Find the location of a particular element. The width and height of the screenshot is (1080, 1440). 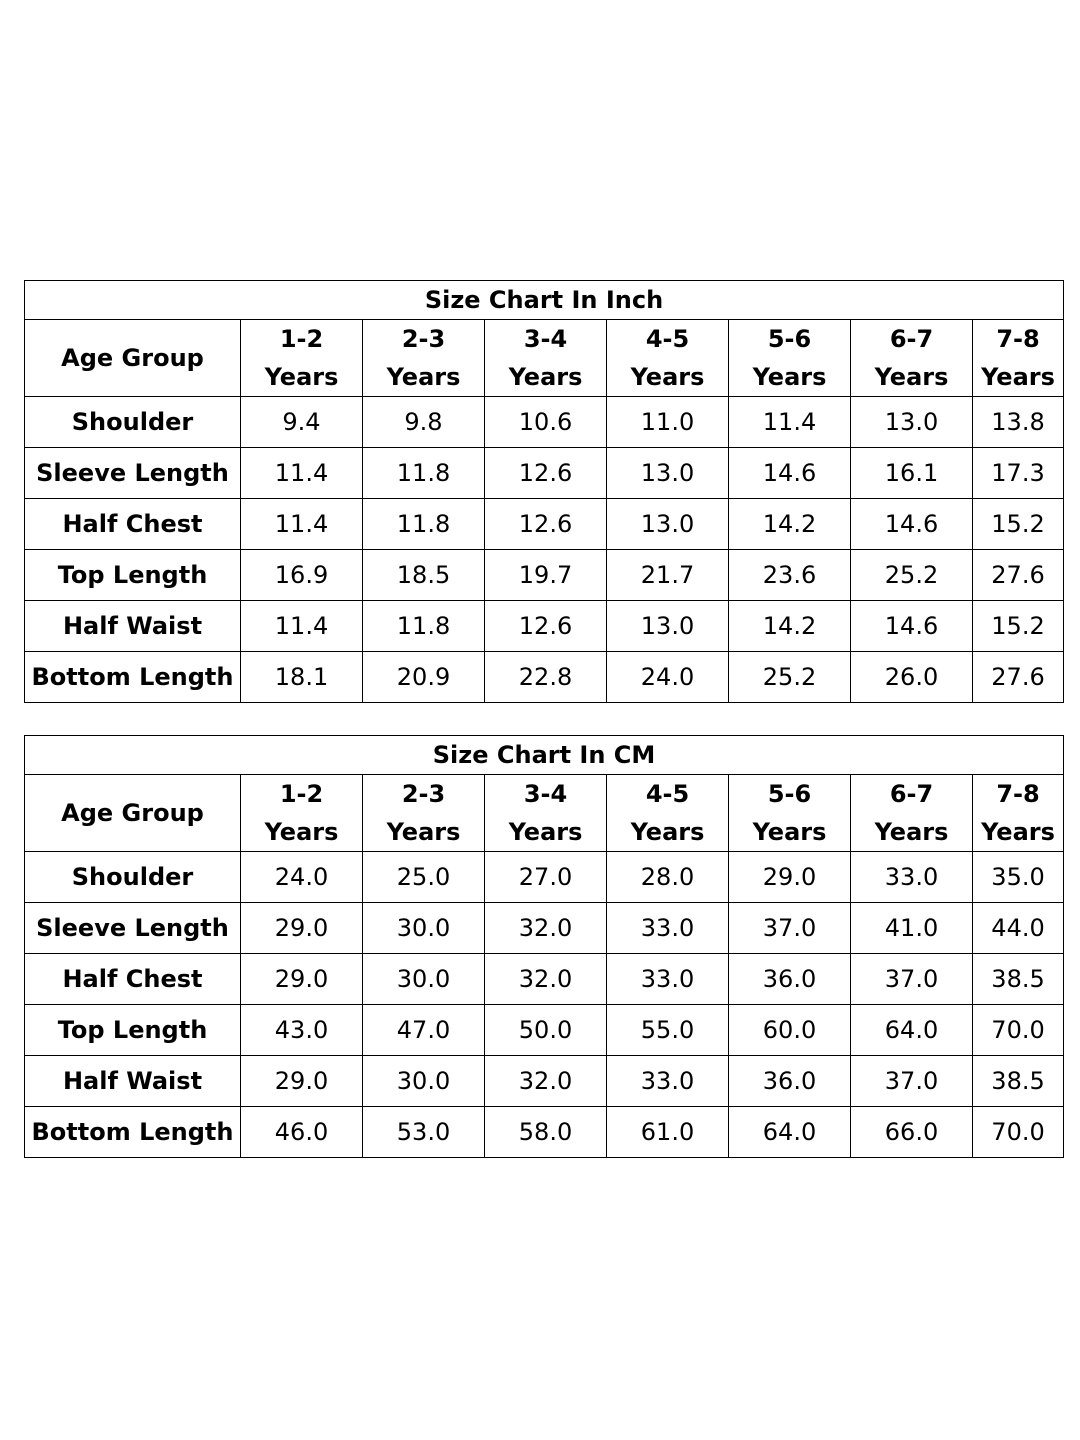

measurement-value: 25.0 is located at coordinates (423, 877).